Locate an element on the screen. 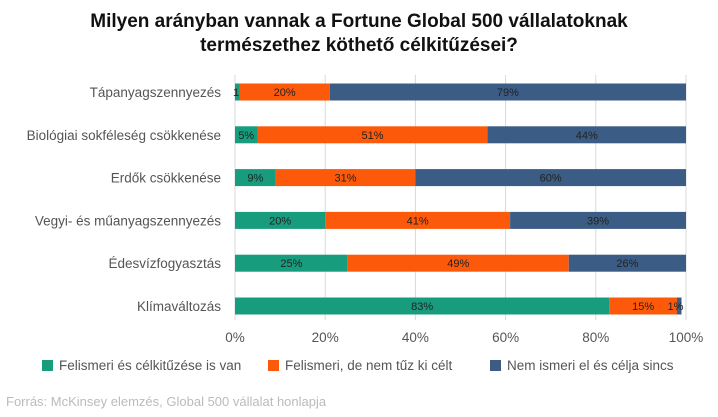 This screenshot has height=417, width=718. category-label: Vegyi- és műanyagszennyezés is located at coordinates (128, 220).